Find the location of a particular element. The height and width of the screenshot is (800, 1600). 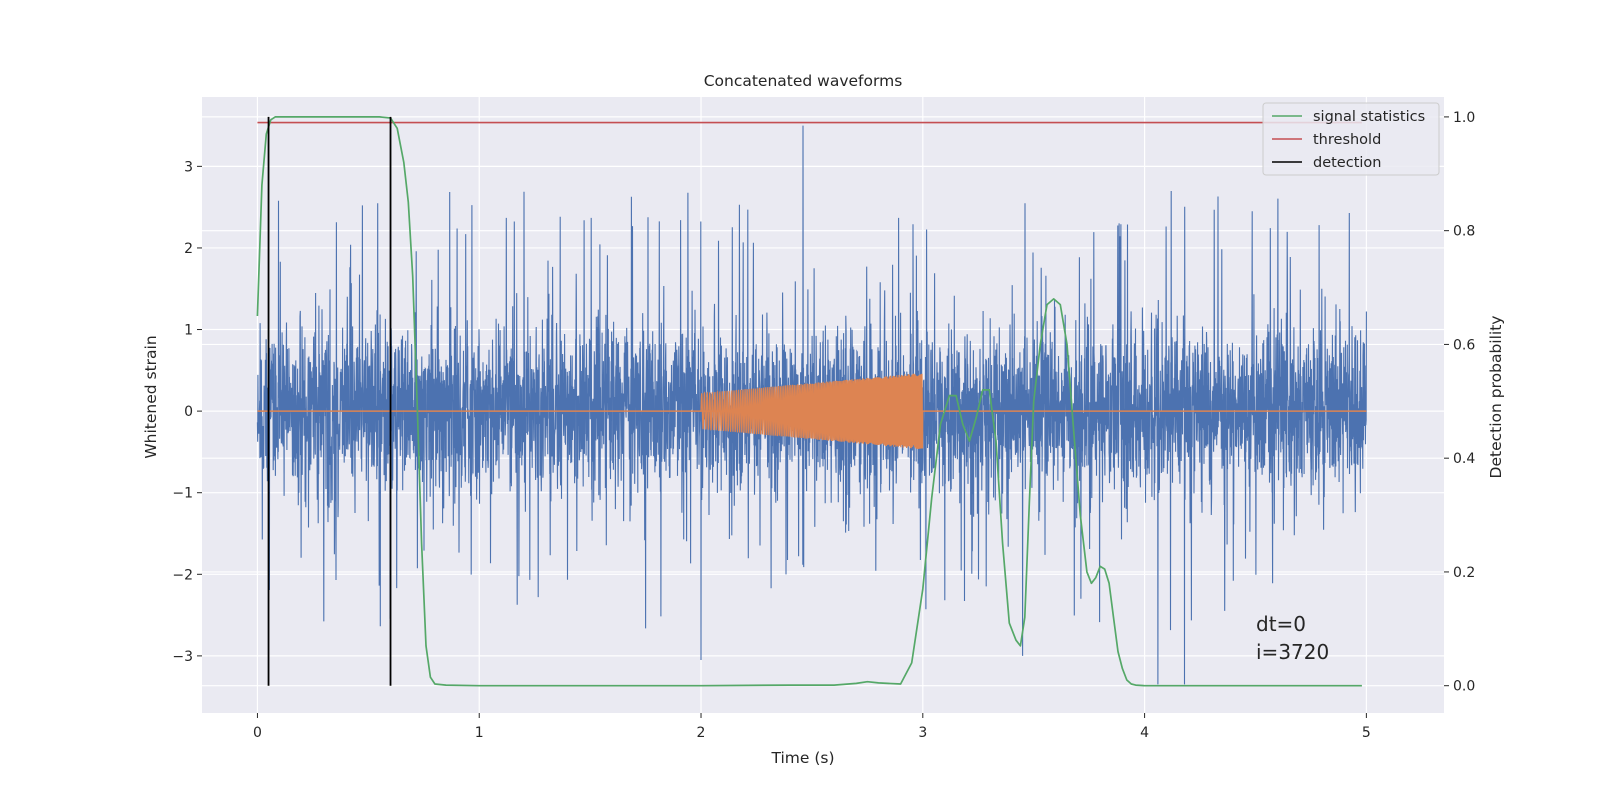

chart-title: Concatenated waveforms is located at coordinates (803, 81).